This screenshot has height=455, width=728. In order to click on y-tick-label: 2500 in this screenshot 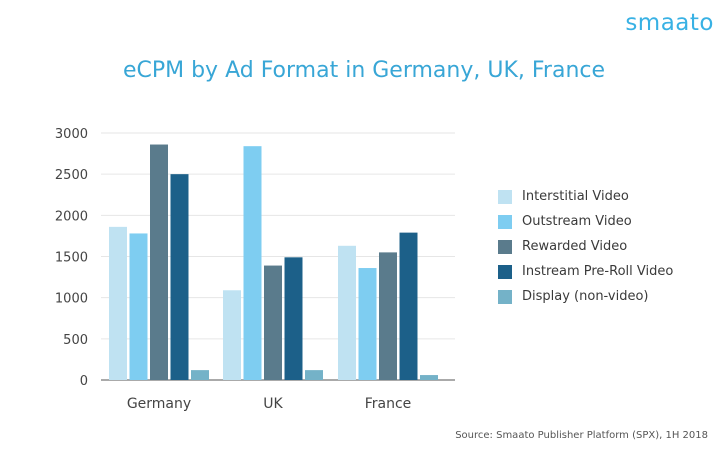, I will do `click(71, 175)`.